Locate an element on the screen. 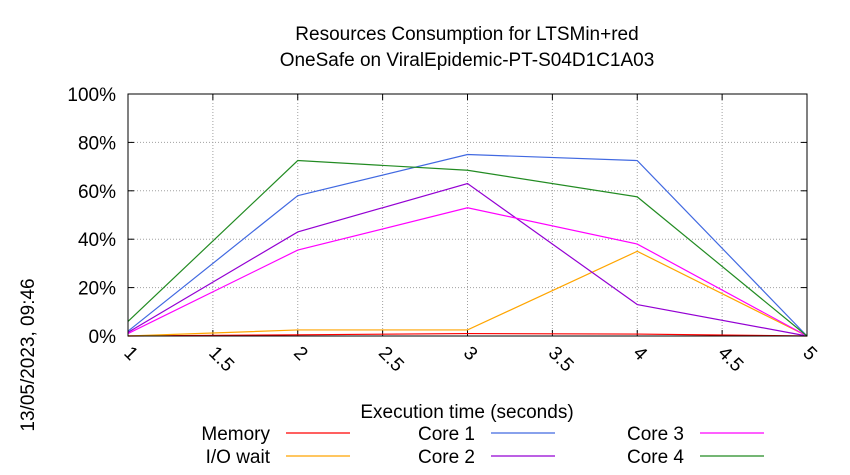 Image resolution: width=850 pixels, height=475 pixels. x-tick-label: 1.5 is located at coordinates (221, 360).